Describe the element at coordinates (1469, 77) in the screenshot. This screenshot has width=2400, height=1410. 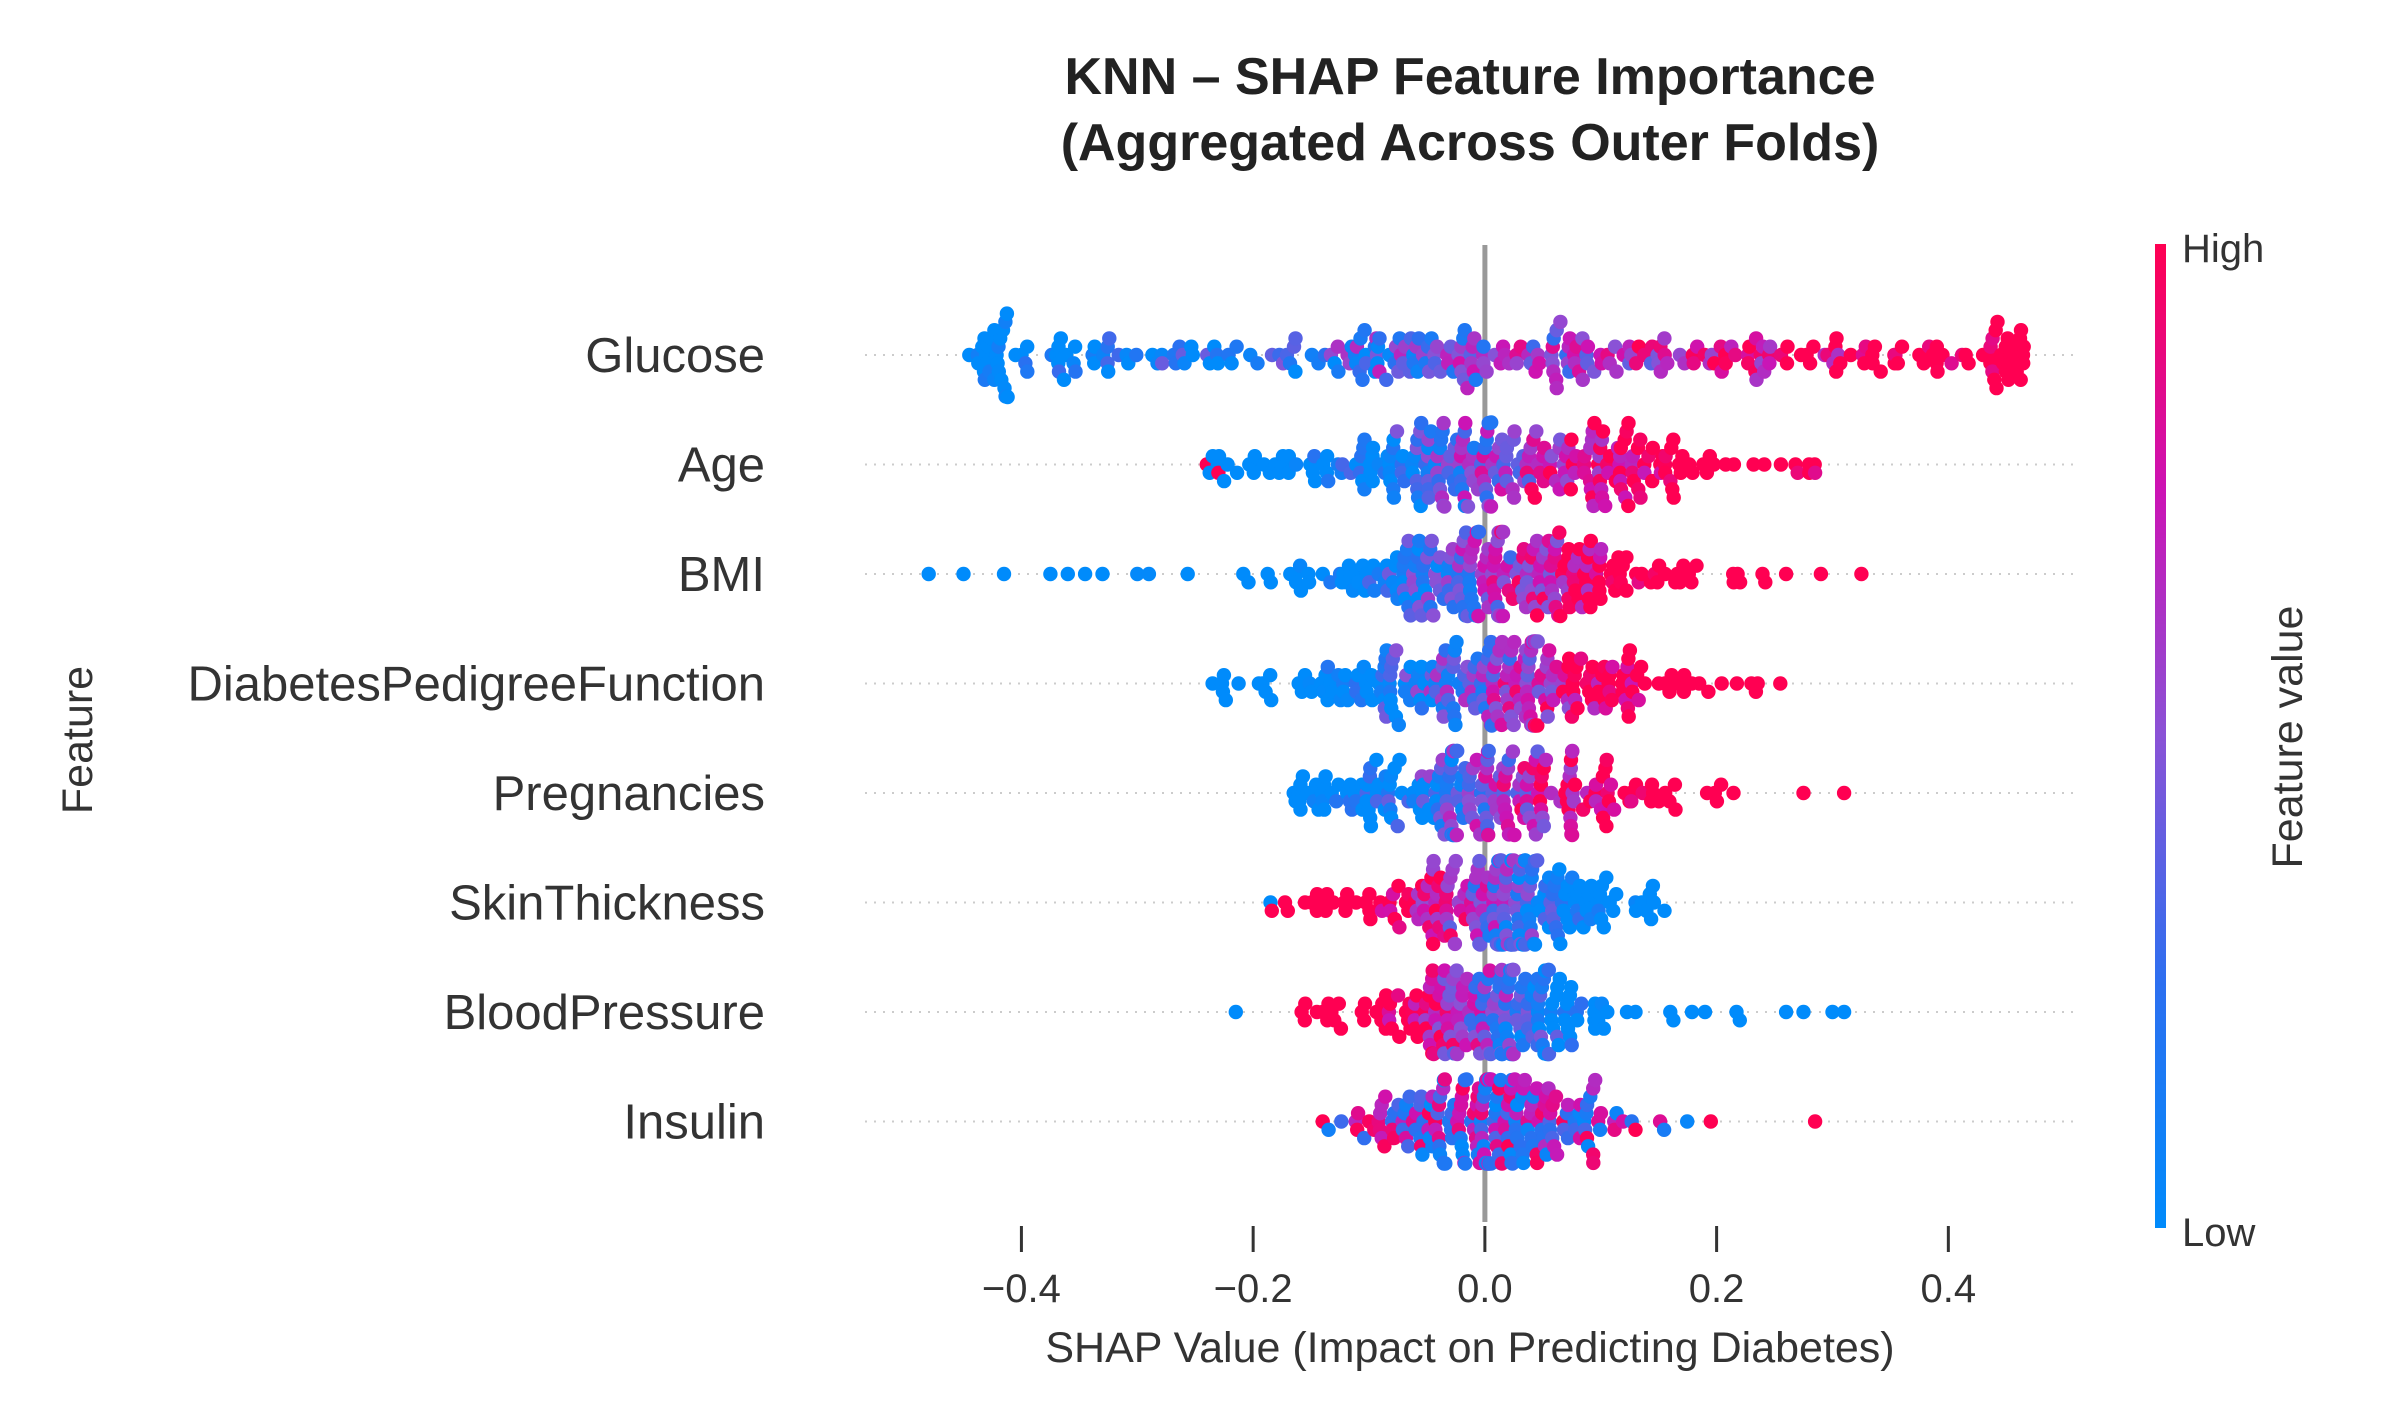
I see `chart-title-line-1: KNN – SHAP Feature Importance` at that location.